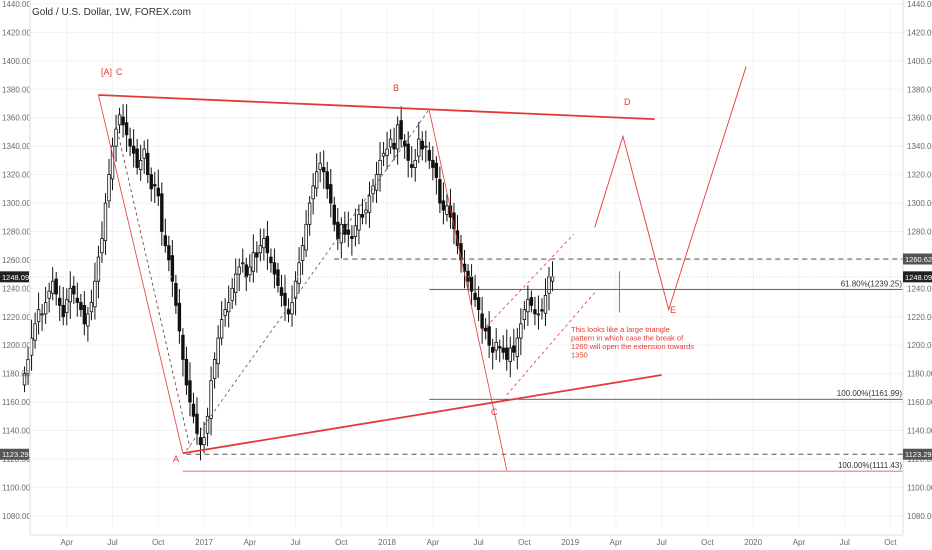 Image resolution: width=932 pixels, height=550 pixels. I want to click on wave-line, so click(141, 274).